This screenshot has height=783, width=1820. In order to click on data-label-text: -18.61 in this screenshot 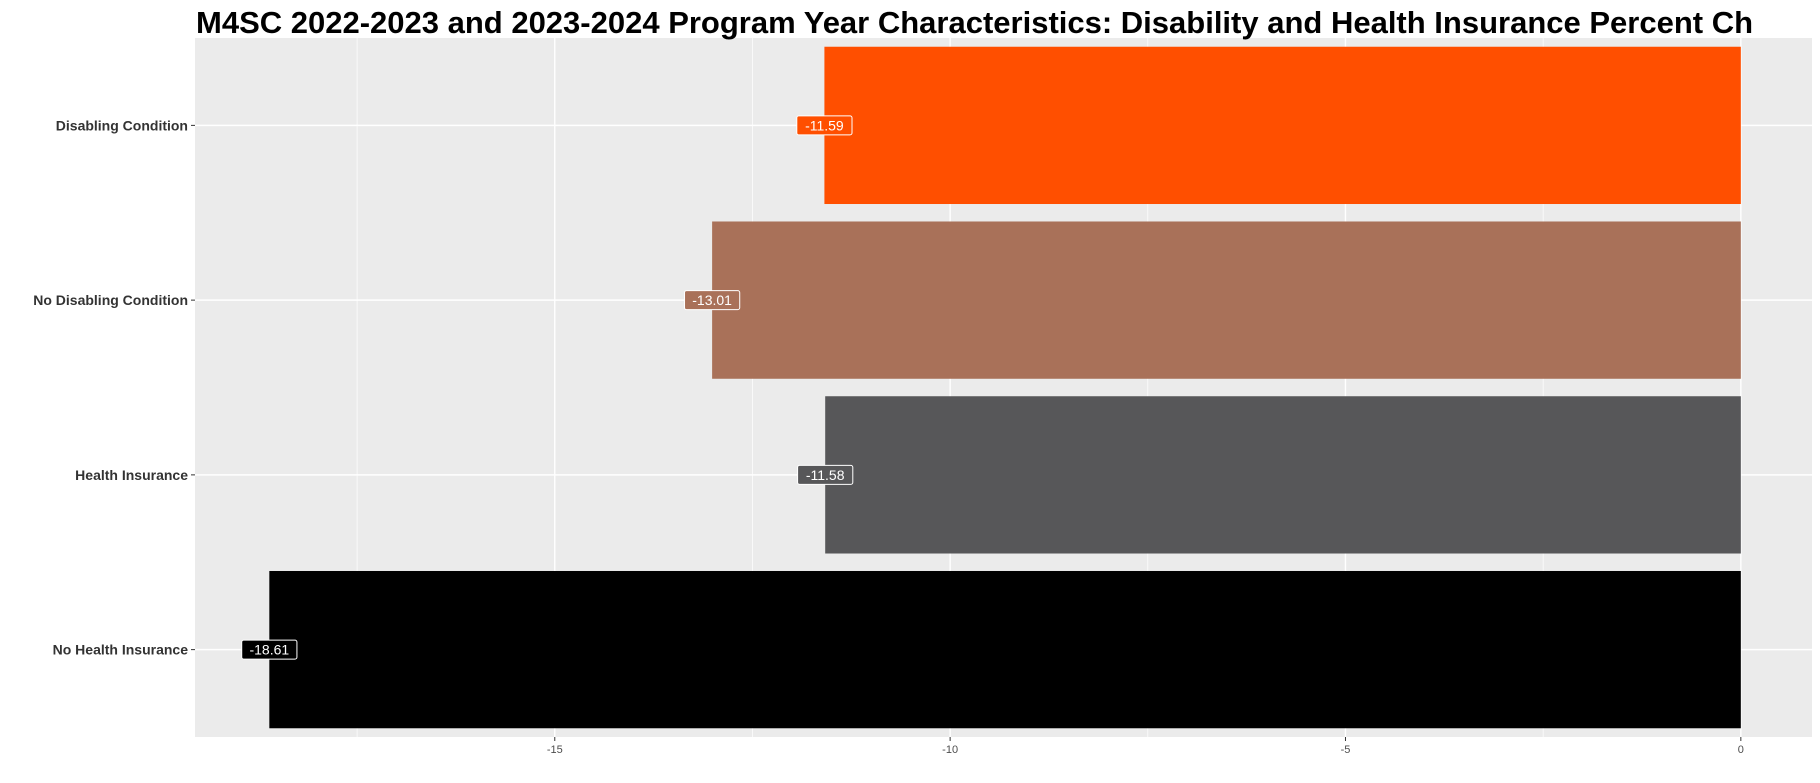, I will do `click(269, 650)`.